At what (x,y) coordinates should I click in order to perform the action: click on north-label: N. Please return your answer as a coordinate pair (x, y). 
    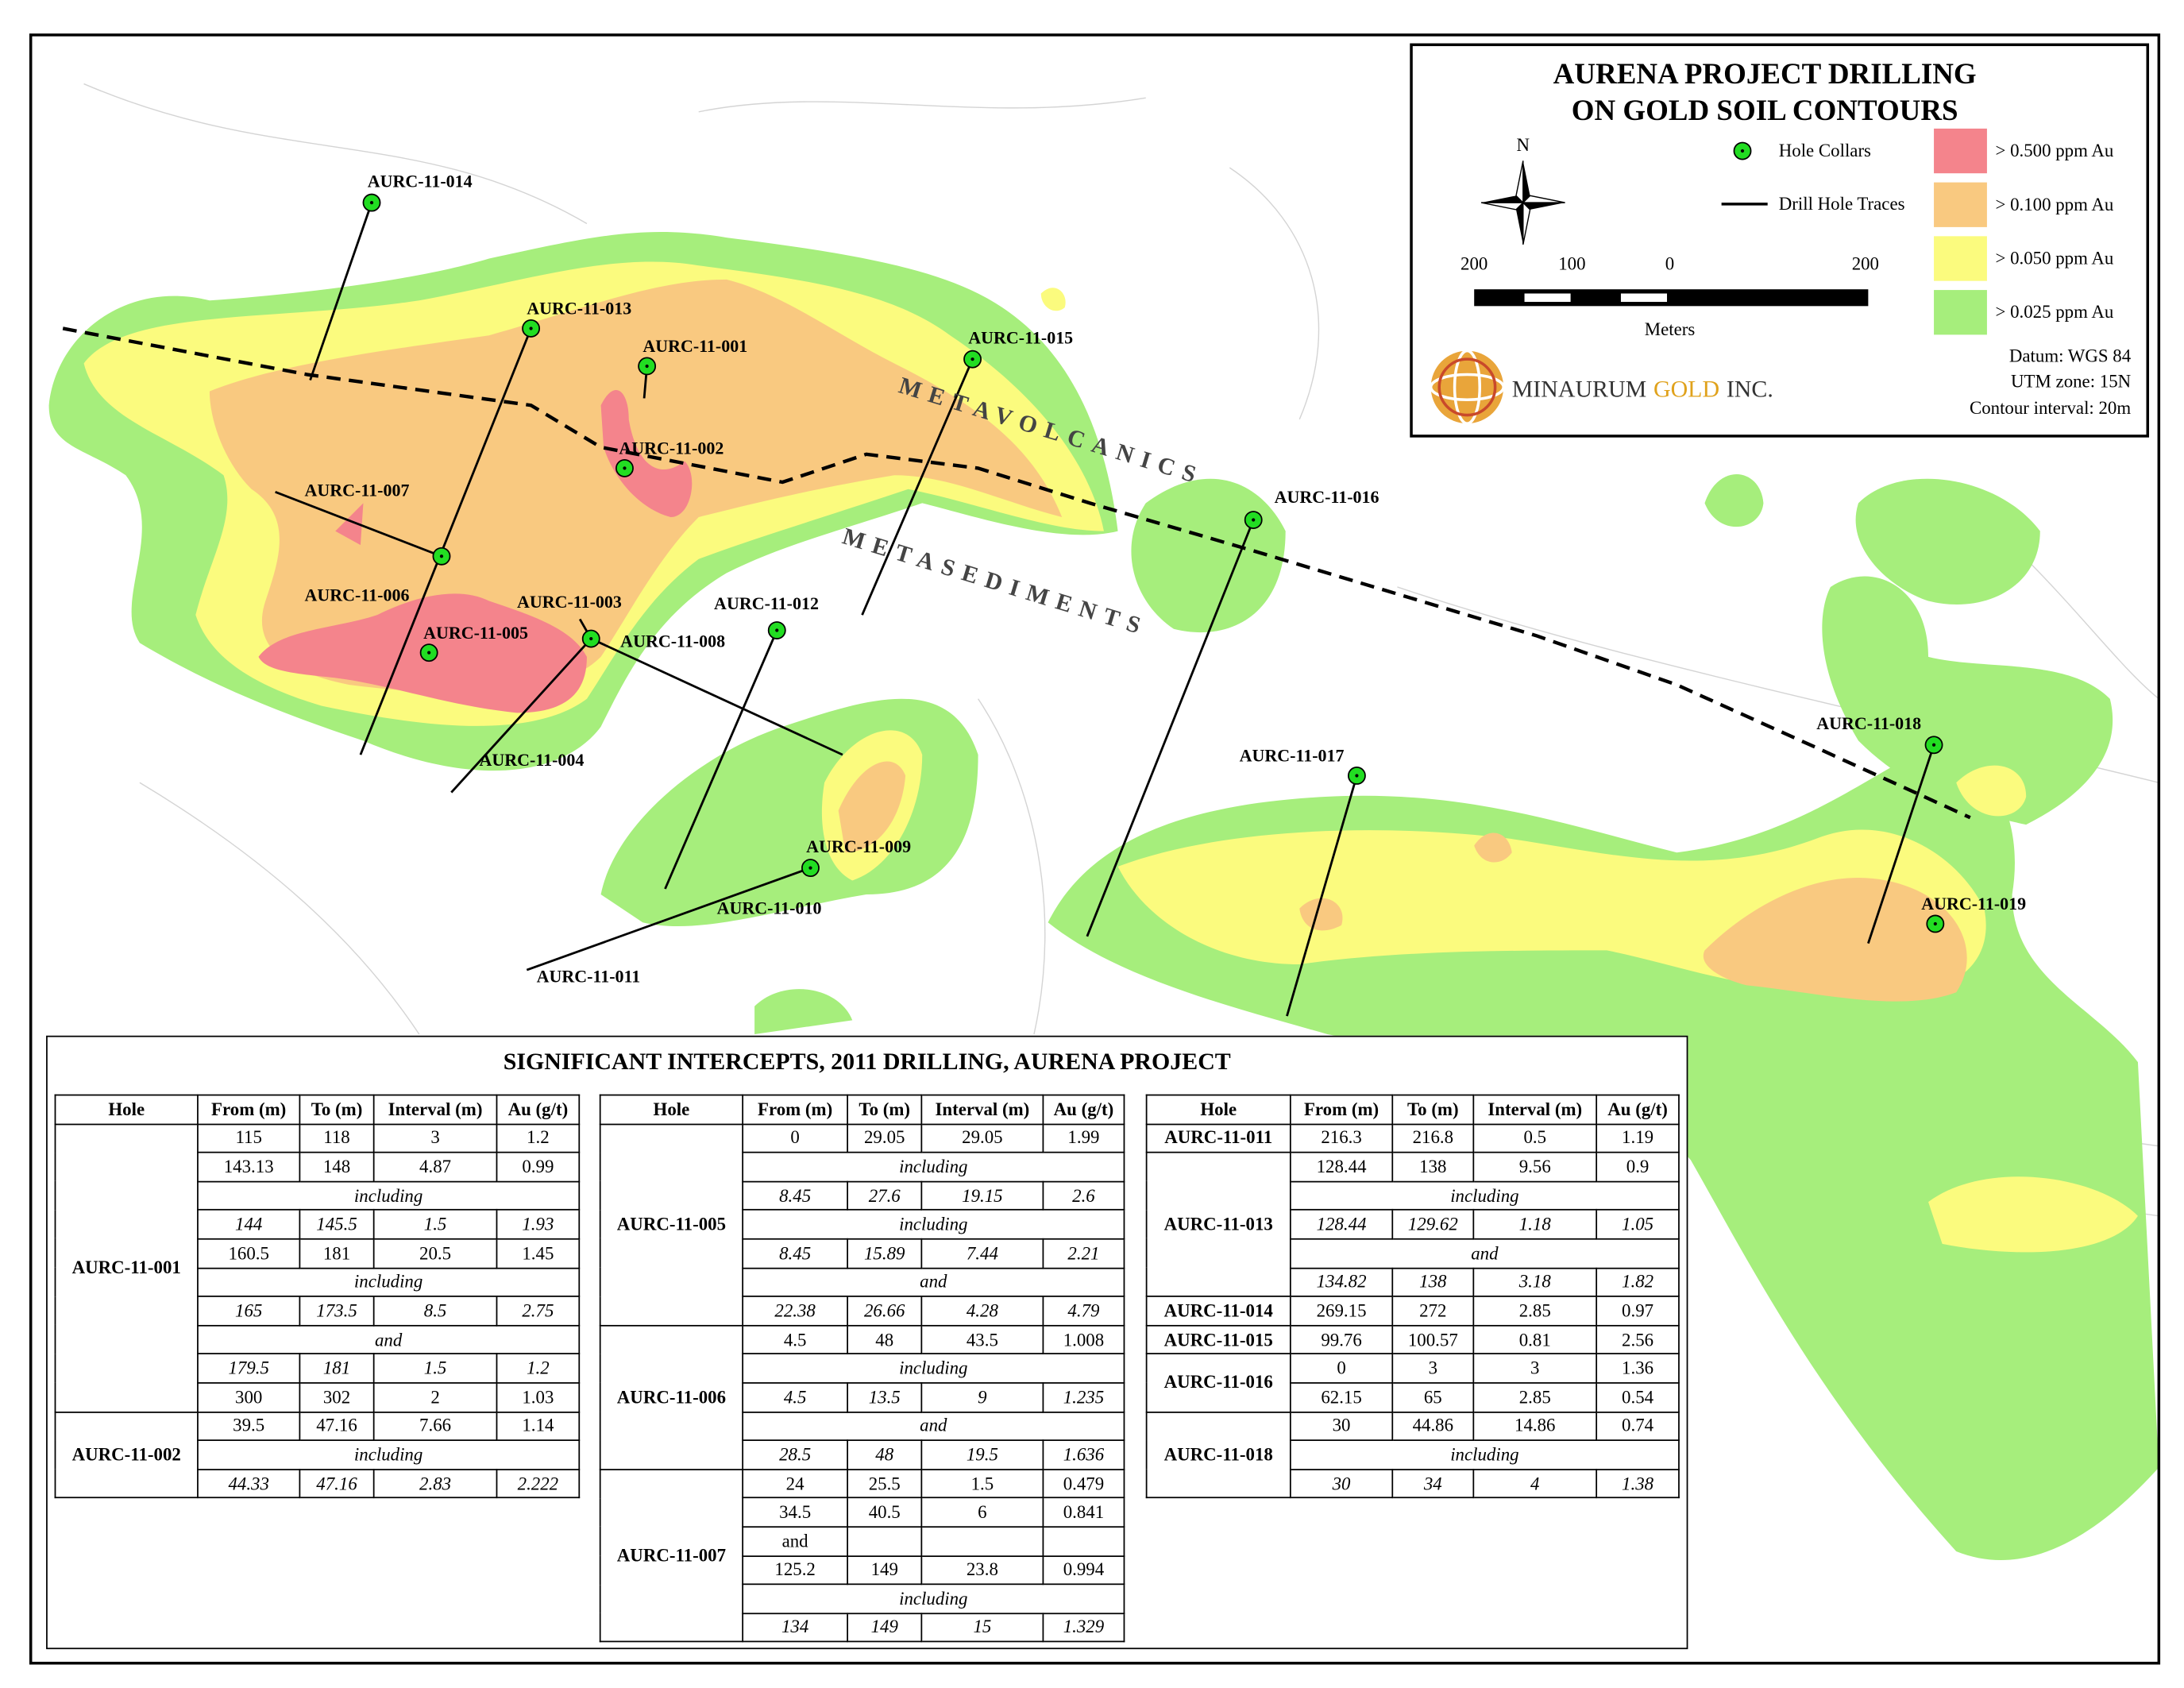
    Looking at the image, I should click on (1523, 145).